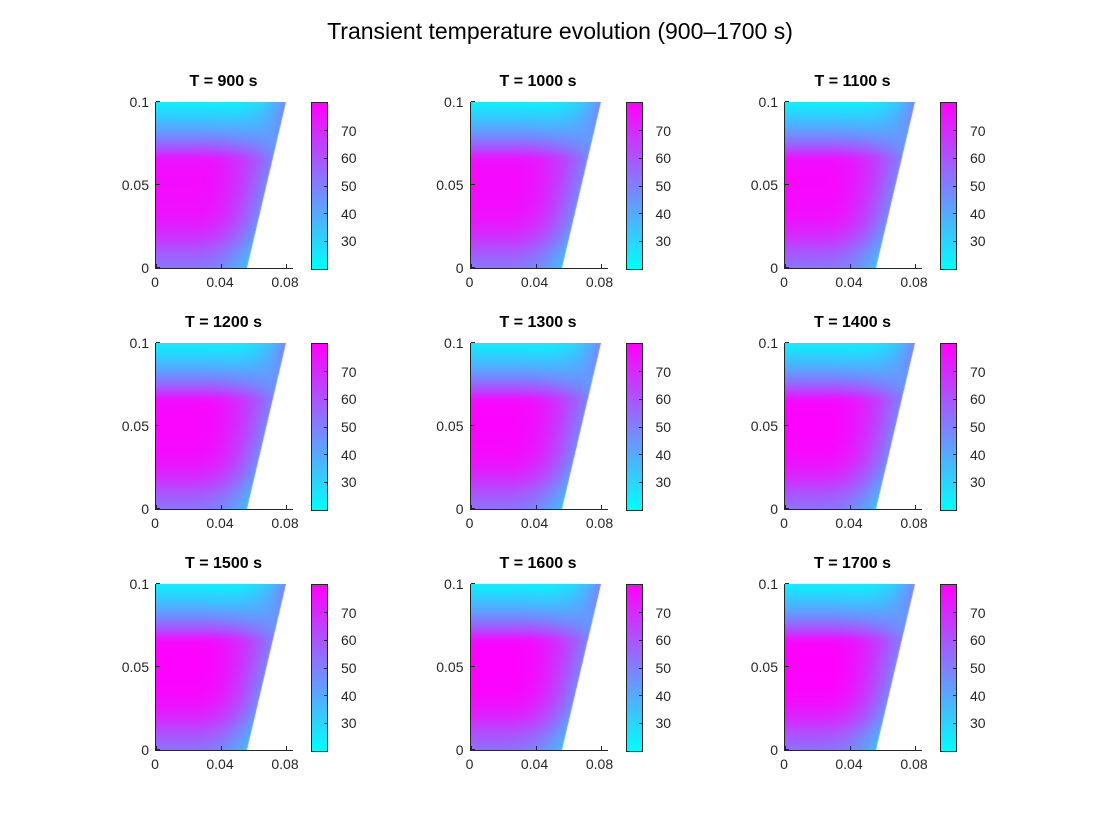 This screenshot has width=1120, height=840. What do you see at coordinates (852, 322) in the screenshot?
I see `subplot-title: T = 1400 s` at bounding box center [852, 322].